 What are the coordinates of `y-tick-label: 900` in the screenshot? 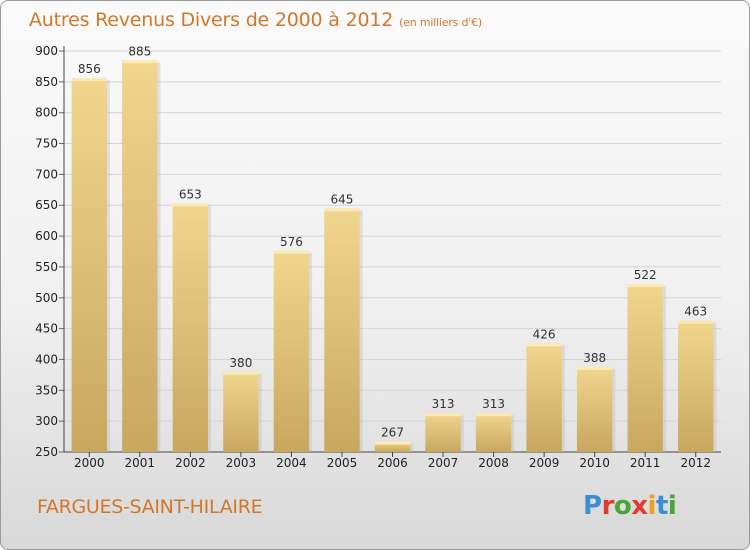 It's located at (46, 51).